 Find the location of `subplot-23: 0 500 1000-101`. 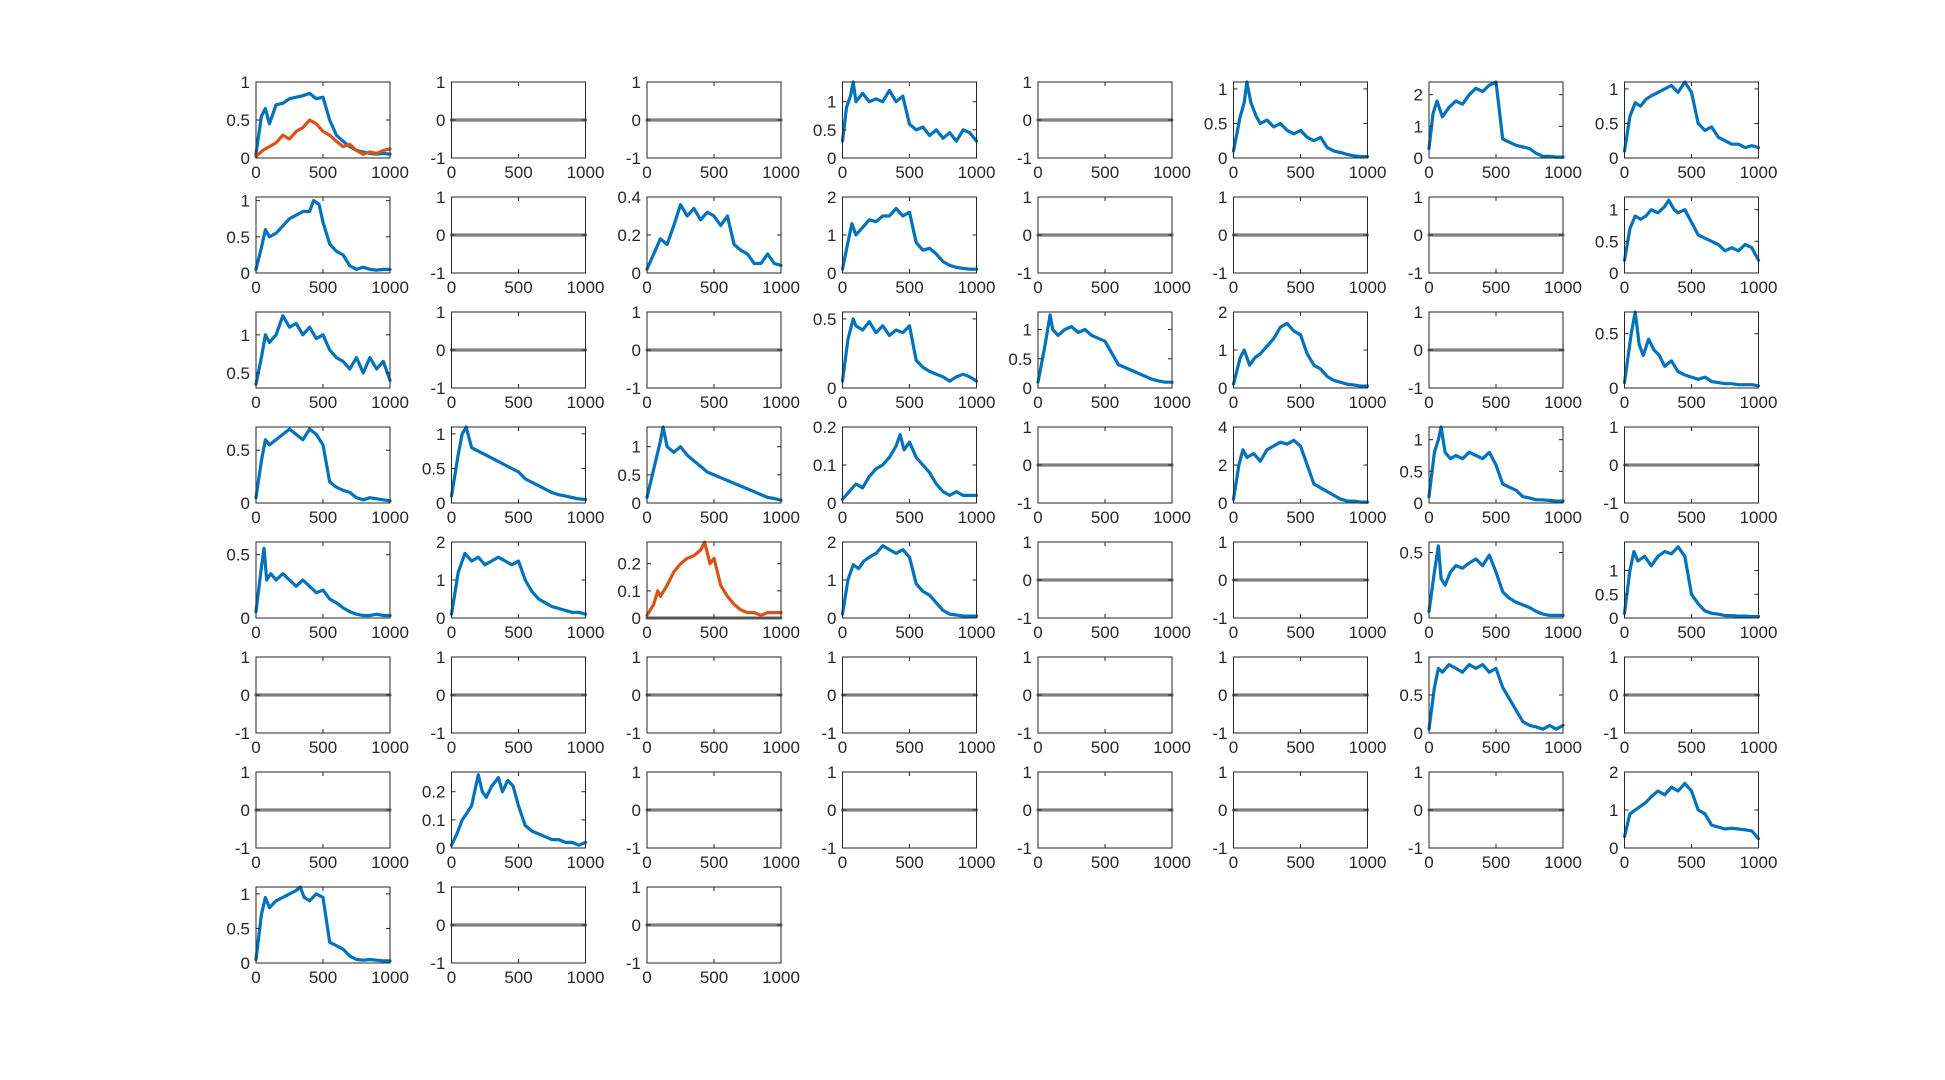

subplot-23: 0 500 1000-101 is located at coordinates (1495, 357).